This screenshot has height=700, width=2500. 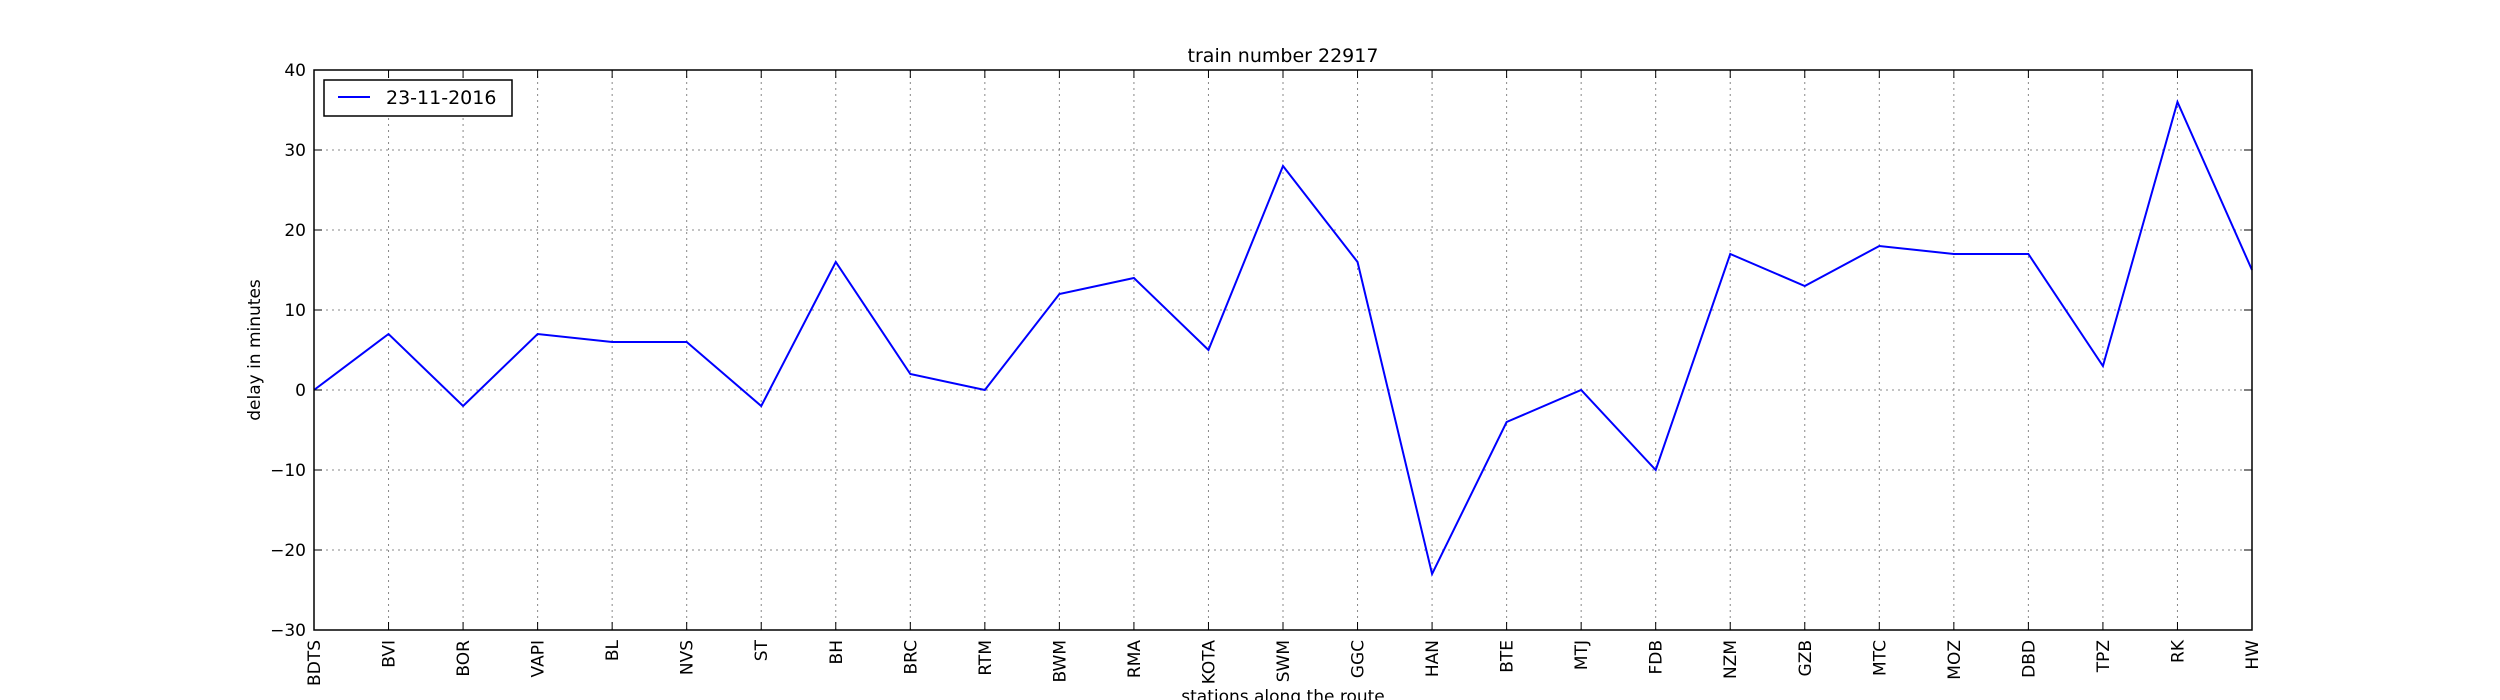 I want to click on y-tick-label: 40, so click(x=295, y=71).